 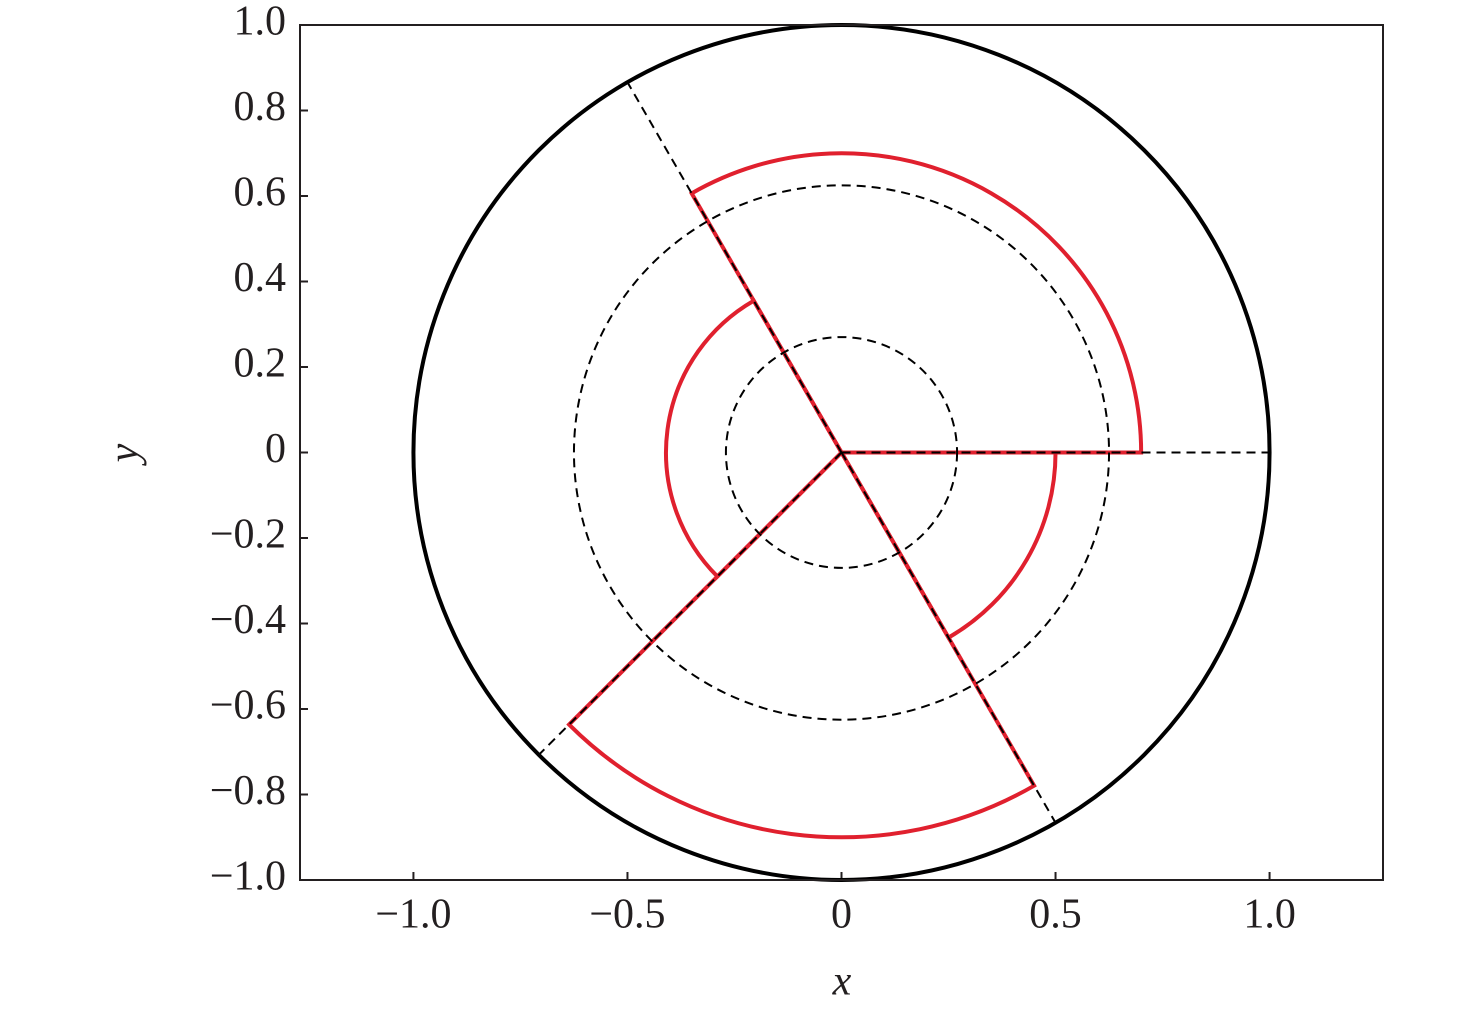 What do you see at coordinates (248, 535) in the screenshot?
I see `y-tick-label: −0.2` at bounding box center [248, 535].